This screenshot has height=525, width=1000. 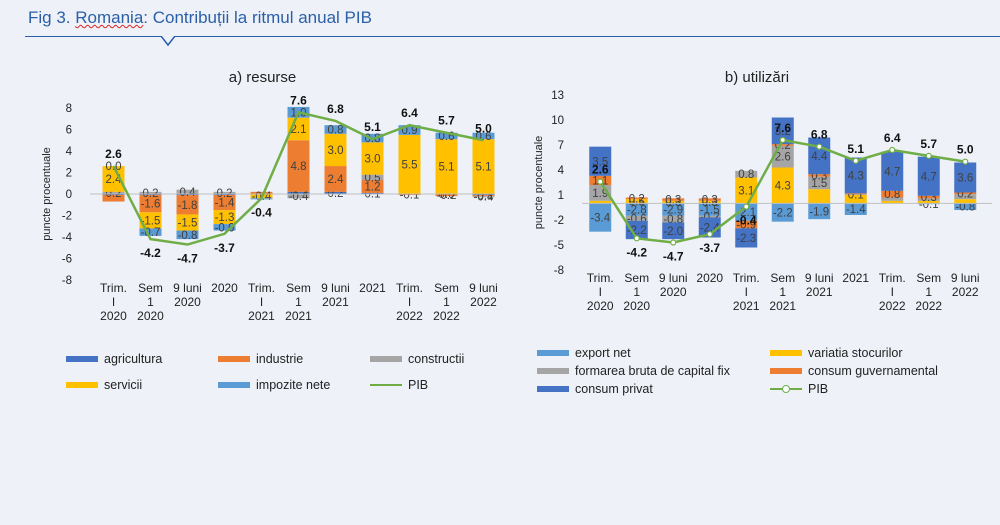 What do you see at coordinates (168, 41) in the screenshot?
I see `header-caret-icon` at bounding box center [168, 41].